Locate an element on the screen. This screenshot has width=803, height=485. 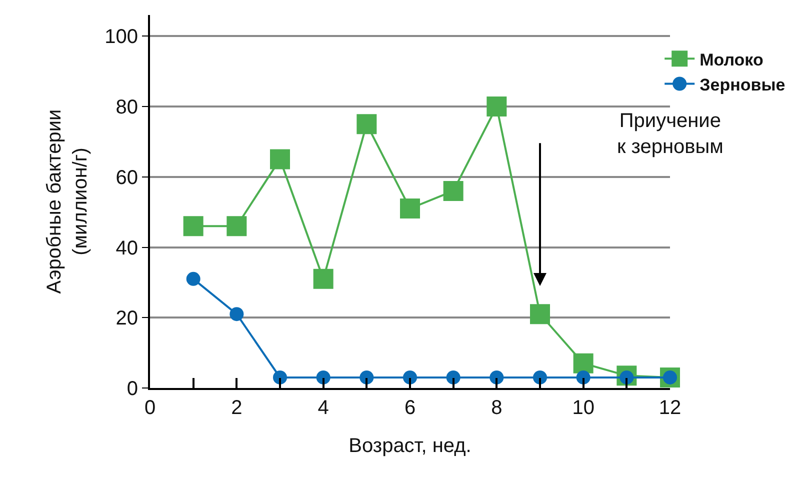
x-tick-label: 4 is located at coordinates (323, 408).